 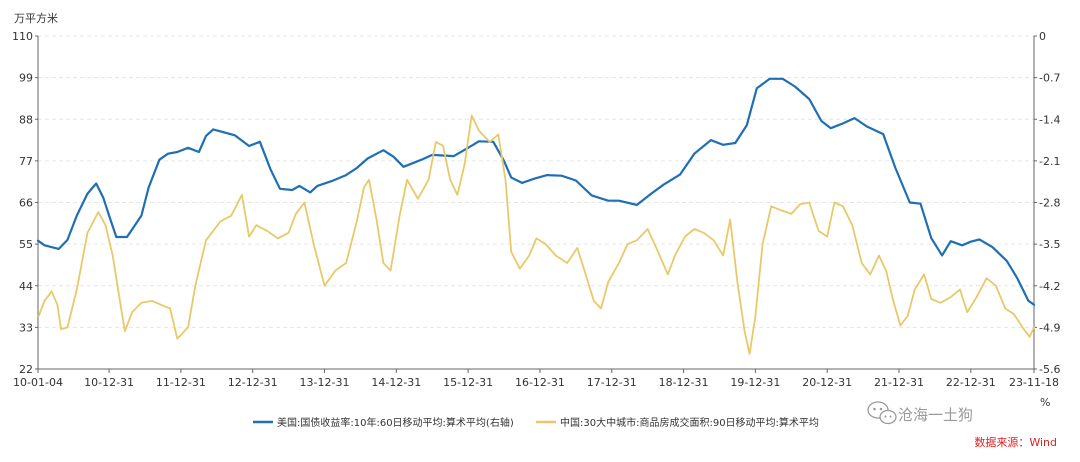 I want to click on x-tick-label: 11-12-31, so click(x=181, y=382).